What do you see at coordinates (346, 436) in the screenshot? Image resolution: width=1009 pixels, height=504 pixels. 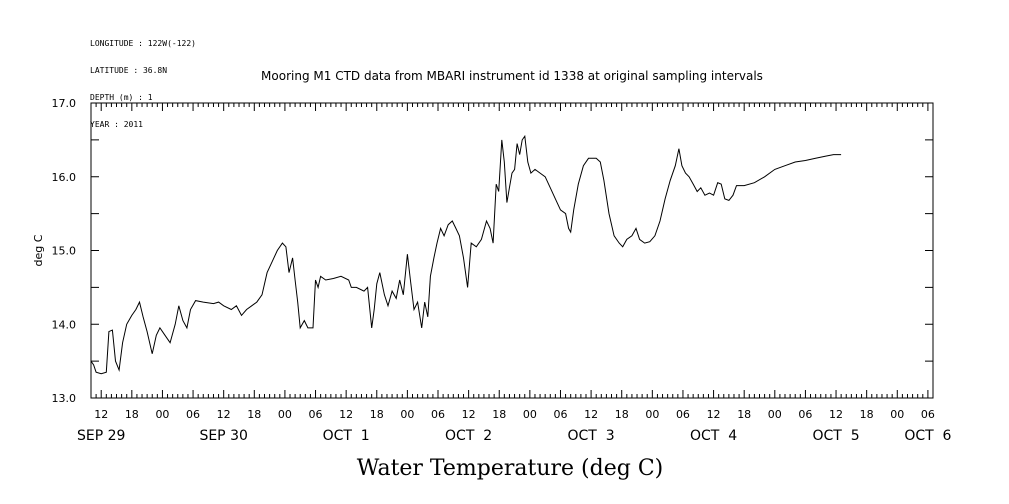 I see `x-day-label: OCT 1` at bounding box center [346, 436].